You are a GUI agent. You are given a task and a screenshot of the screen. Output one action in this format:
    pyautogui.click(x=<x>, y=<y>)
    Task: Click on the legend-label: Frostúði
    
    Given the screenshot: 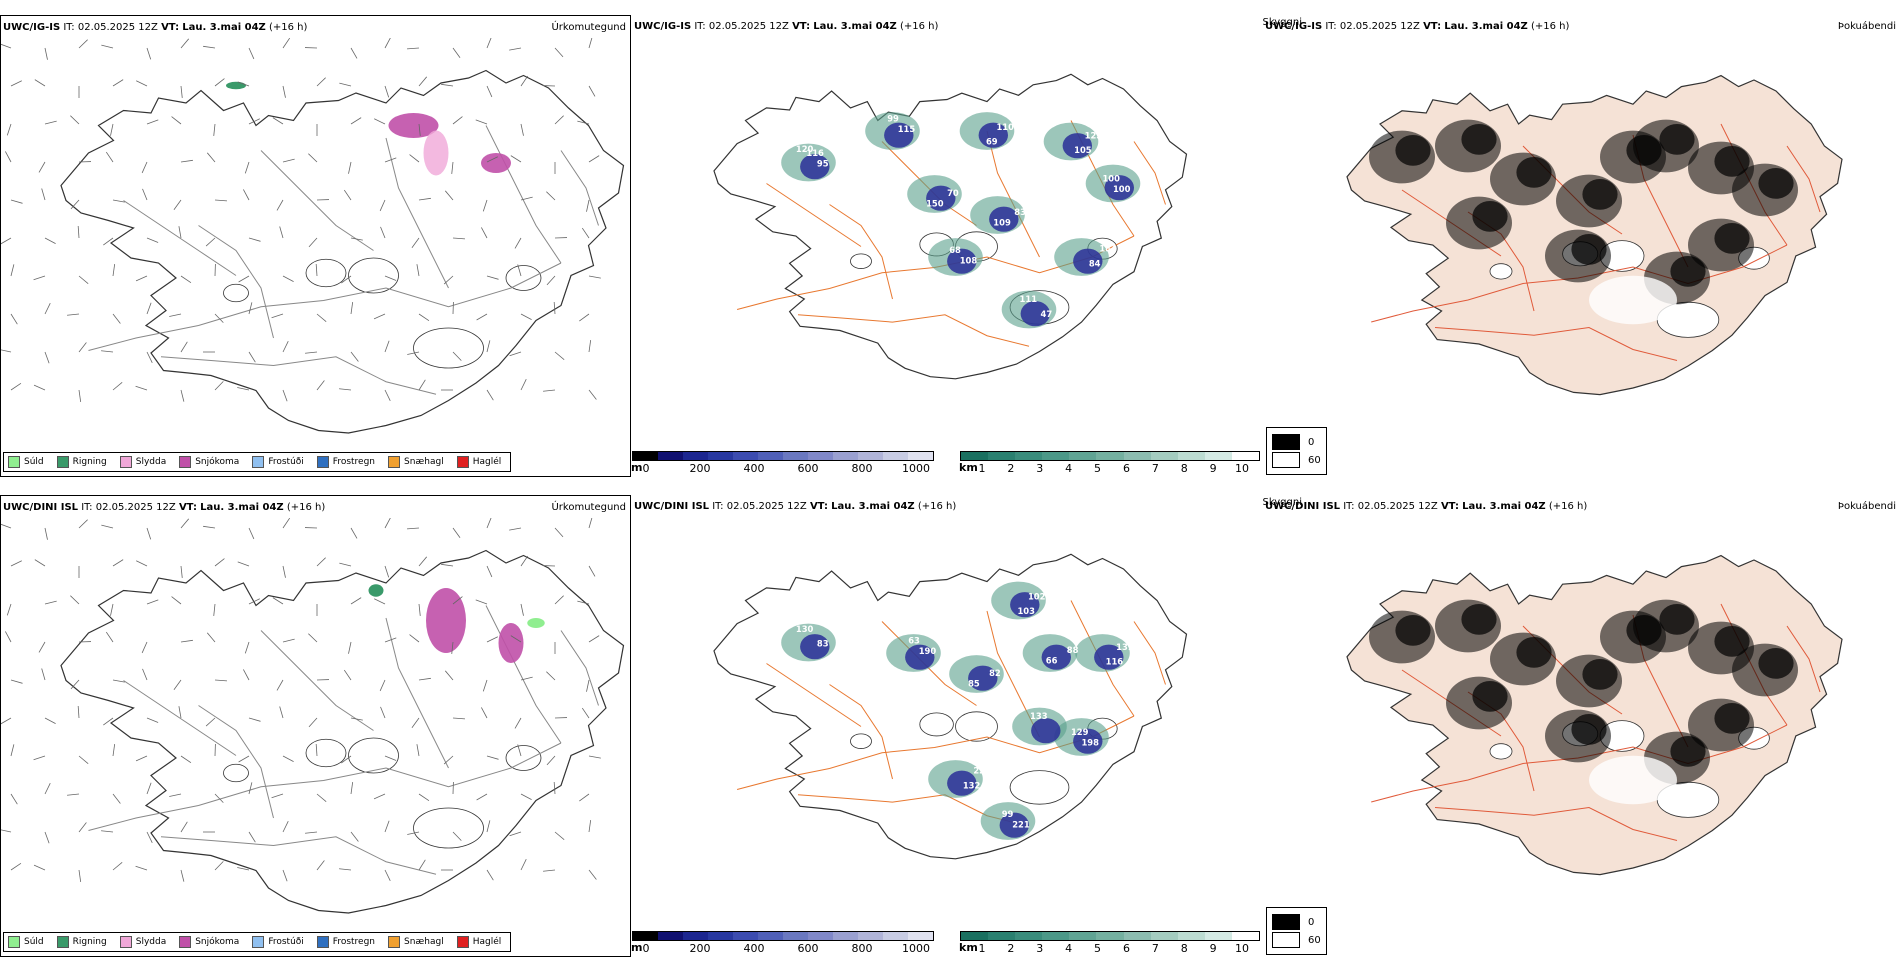 What is the action you would take?
    pyautogui.click(x=285, y=942)
    